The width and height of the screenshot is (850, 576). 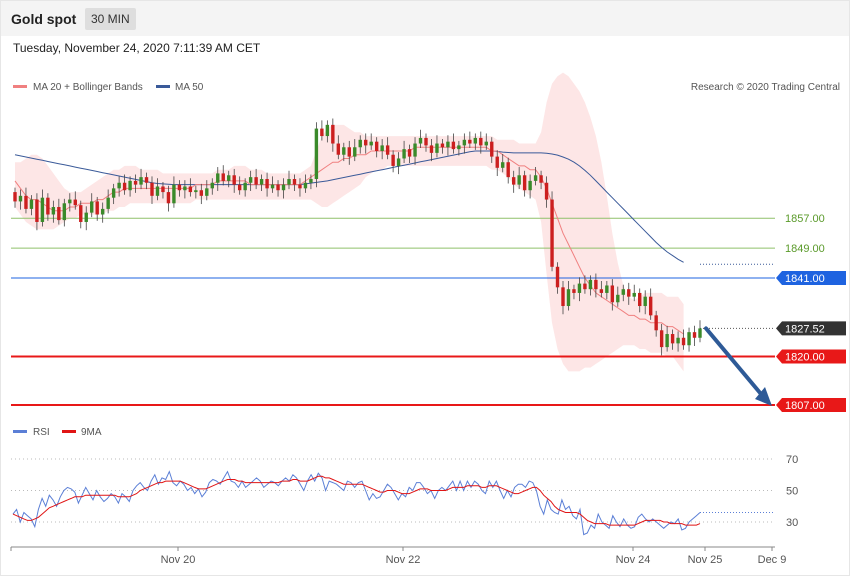 What do you see at coordinates (44, 19) in the screenshot?
I see `chart-title: Gold spot` at bounding box center [44, 19].